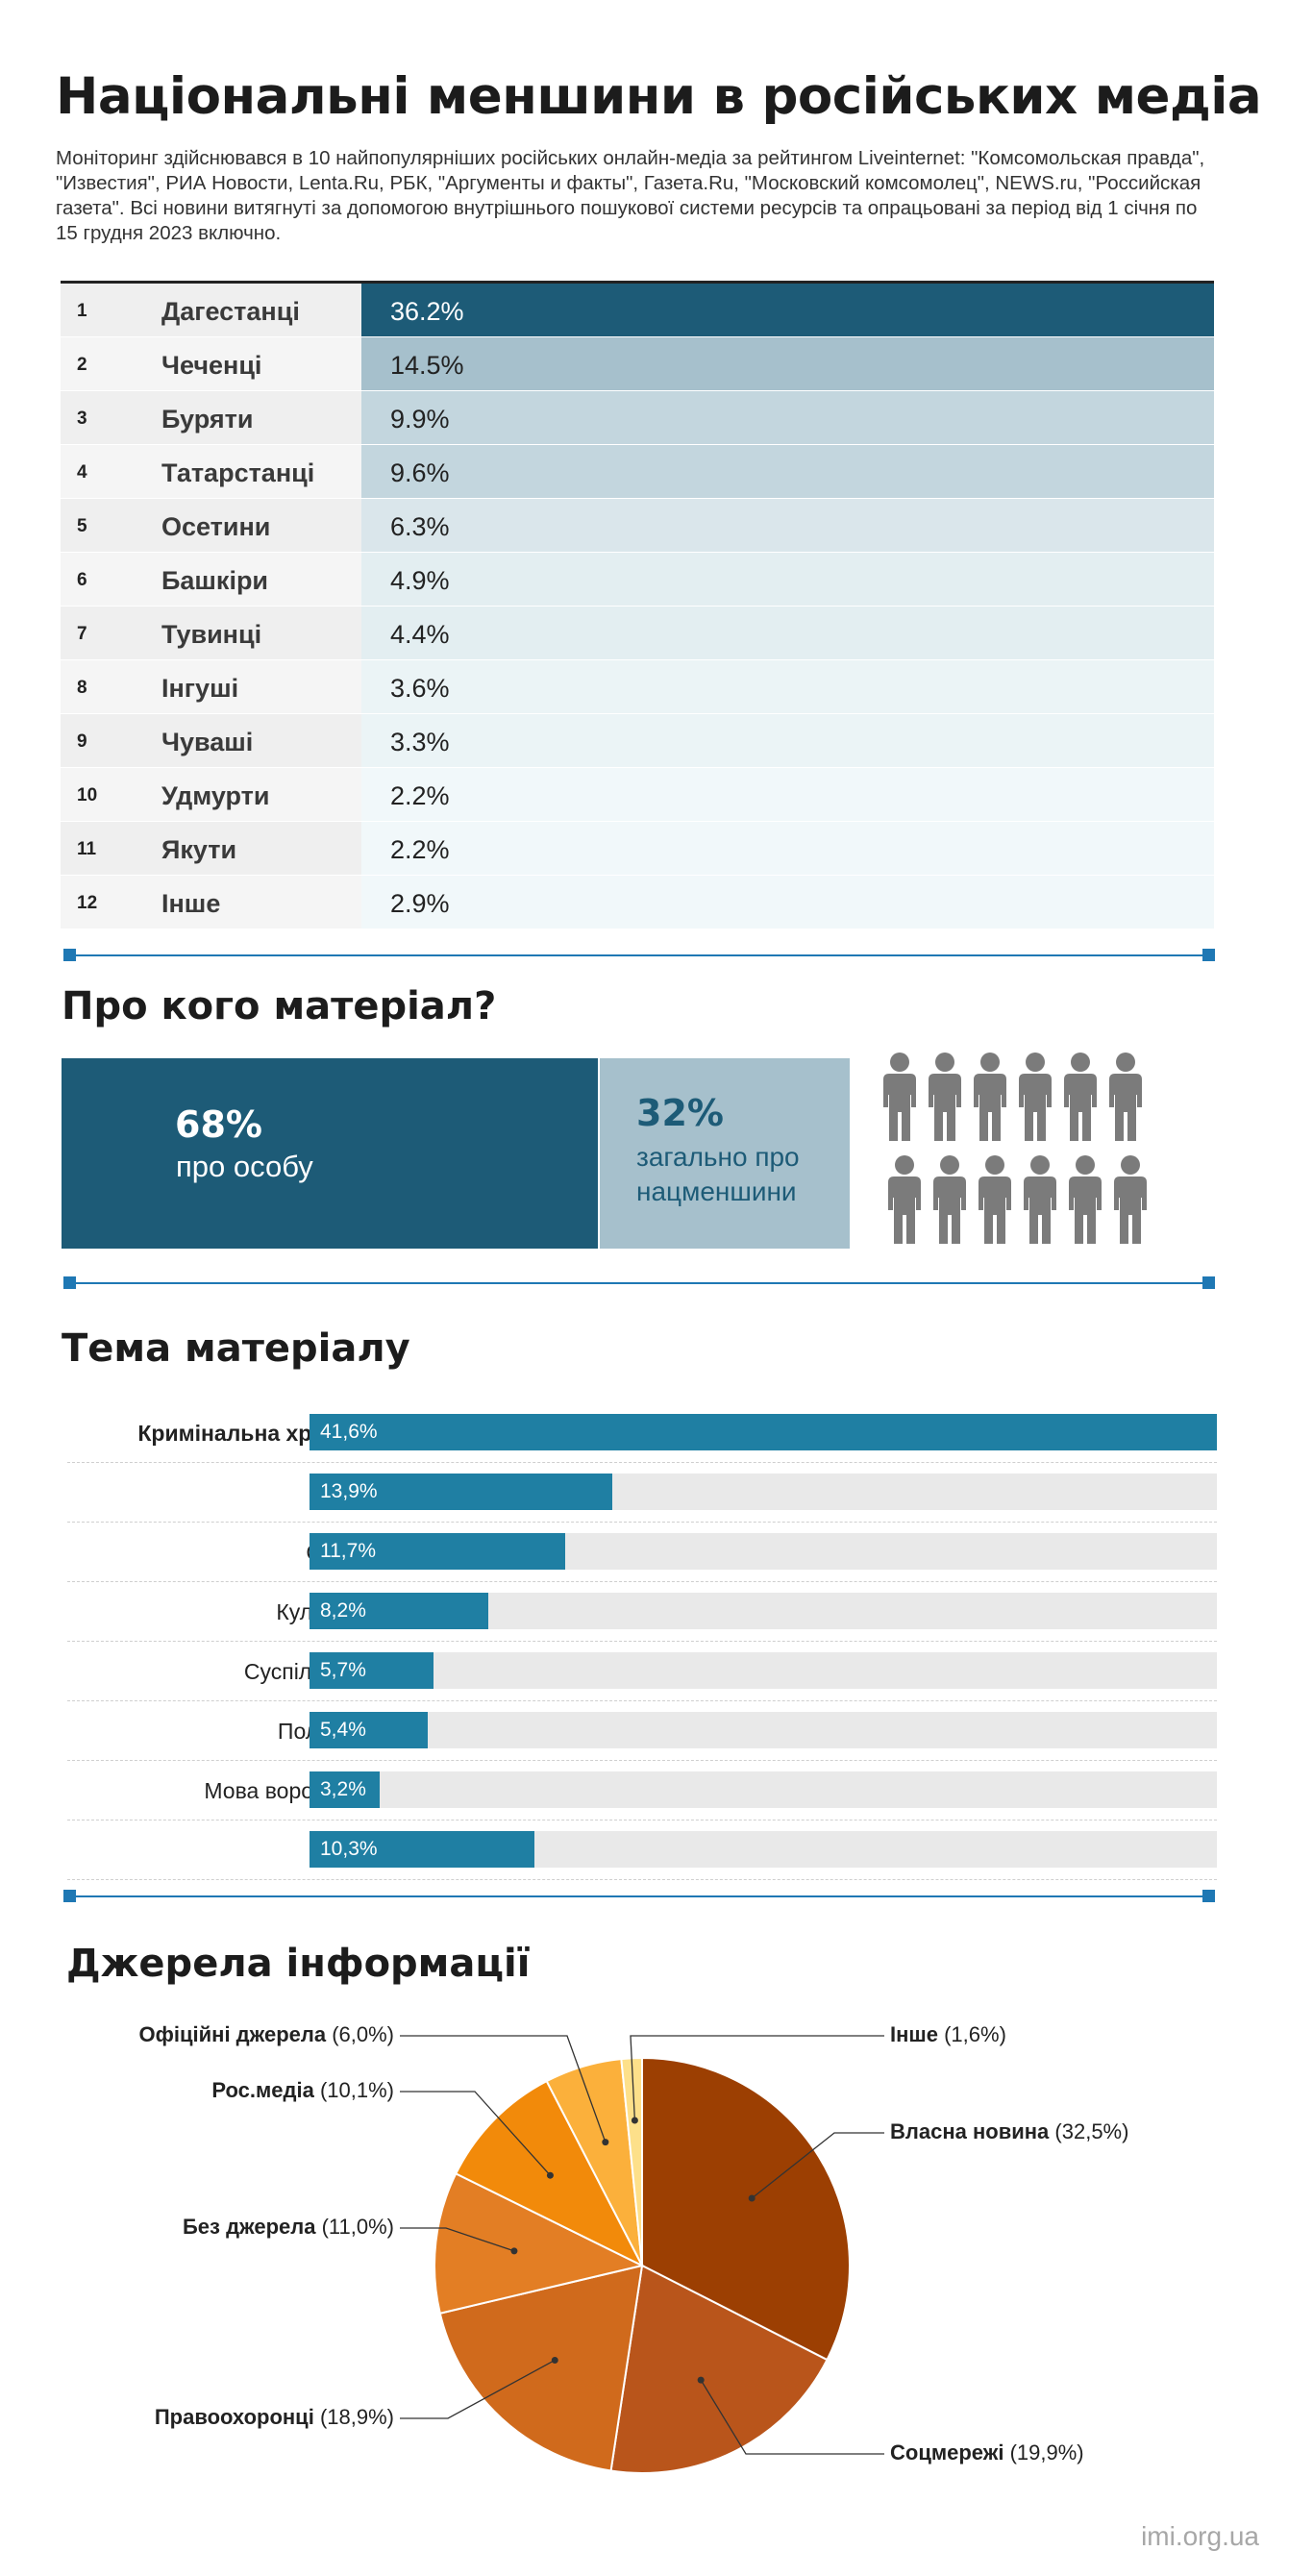 This screenshot has height=2576, width=1313. I want to click on topic-bar-value: 10,3%, so click(349, 1849).